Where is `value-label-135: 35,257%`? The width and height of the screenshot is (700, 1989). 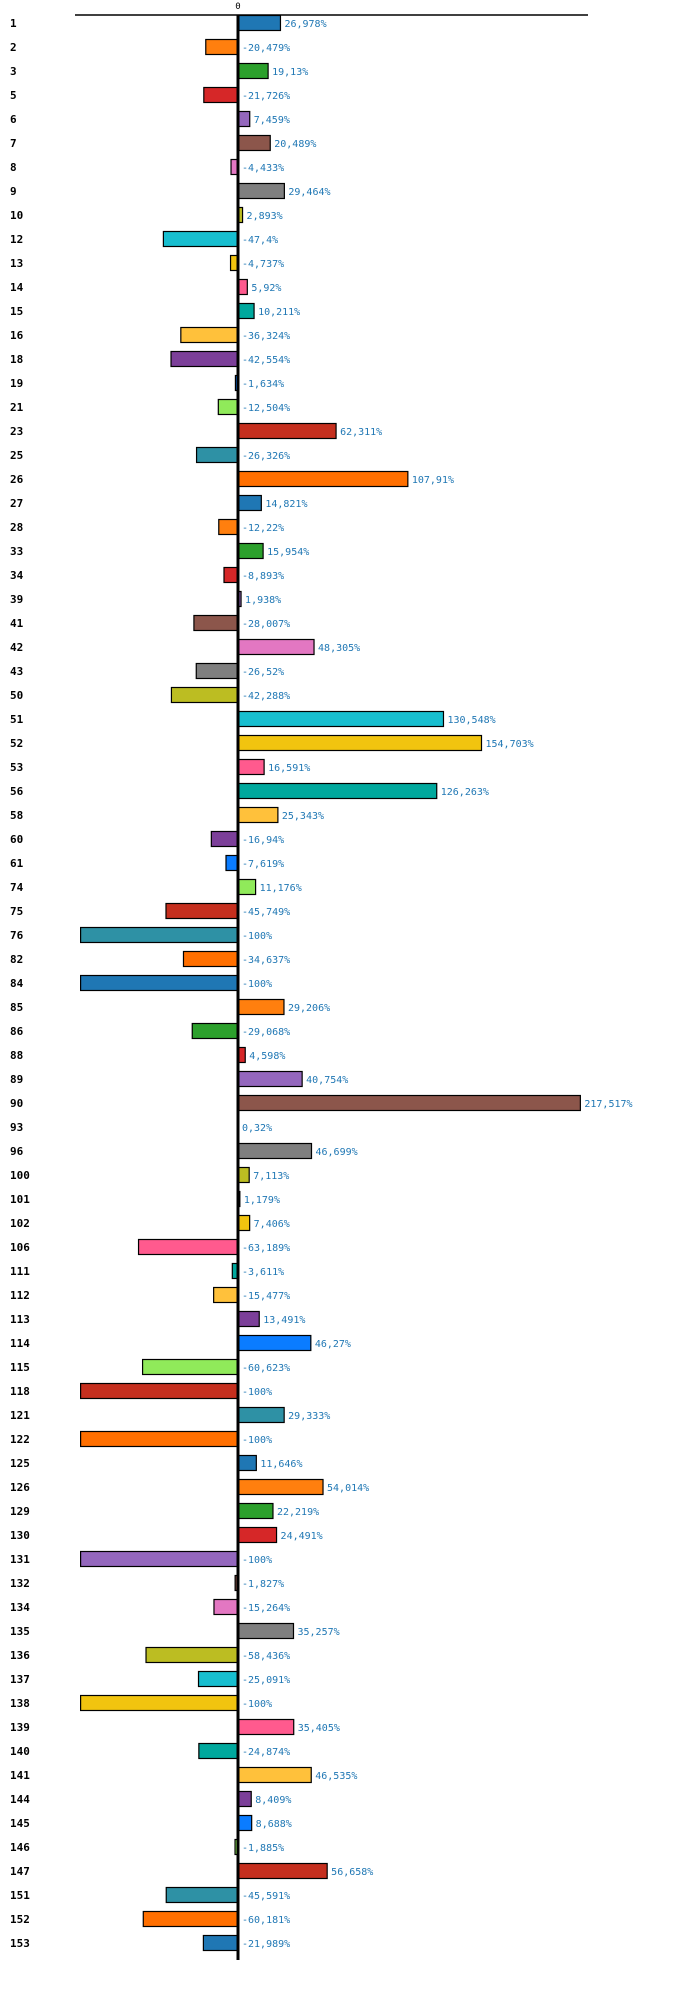
value-label-135: 35,257% is located at coordinates (318, 1632).